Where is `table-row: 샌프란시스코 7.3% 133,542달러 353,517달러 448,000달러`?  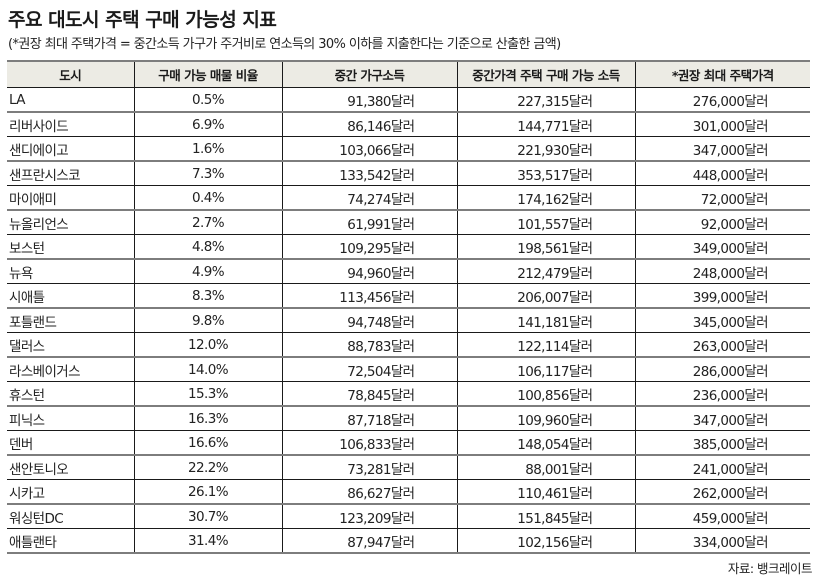 table-row: 샌프란시스코 7.3% 133,542달러 353,517달러 448,000달러 is located at coordinates (408, 173).